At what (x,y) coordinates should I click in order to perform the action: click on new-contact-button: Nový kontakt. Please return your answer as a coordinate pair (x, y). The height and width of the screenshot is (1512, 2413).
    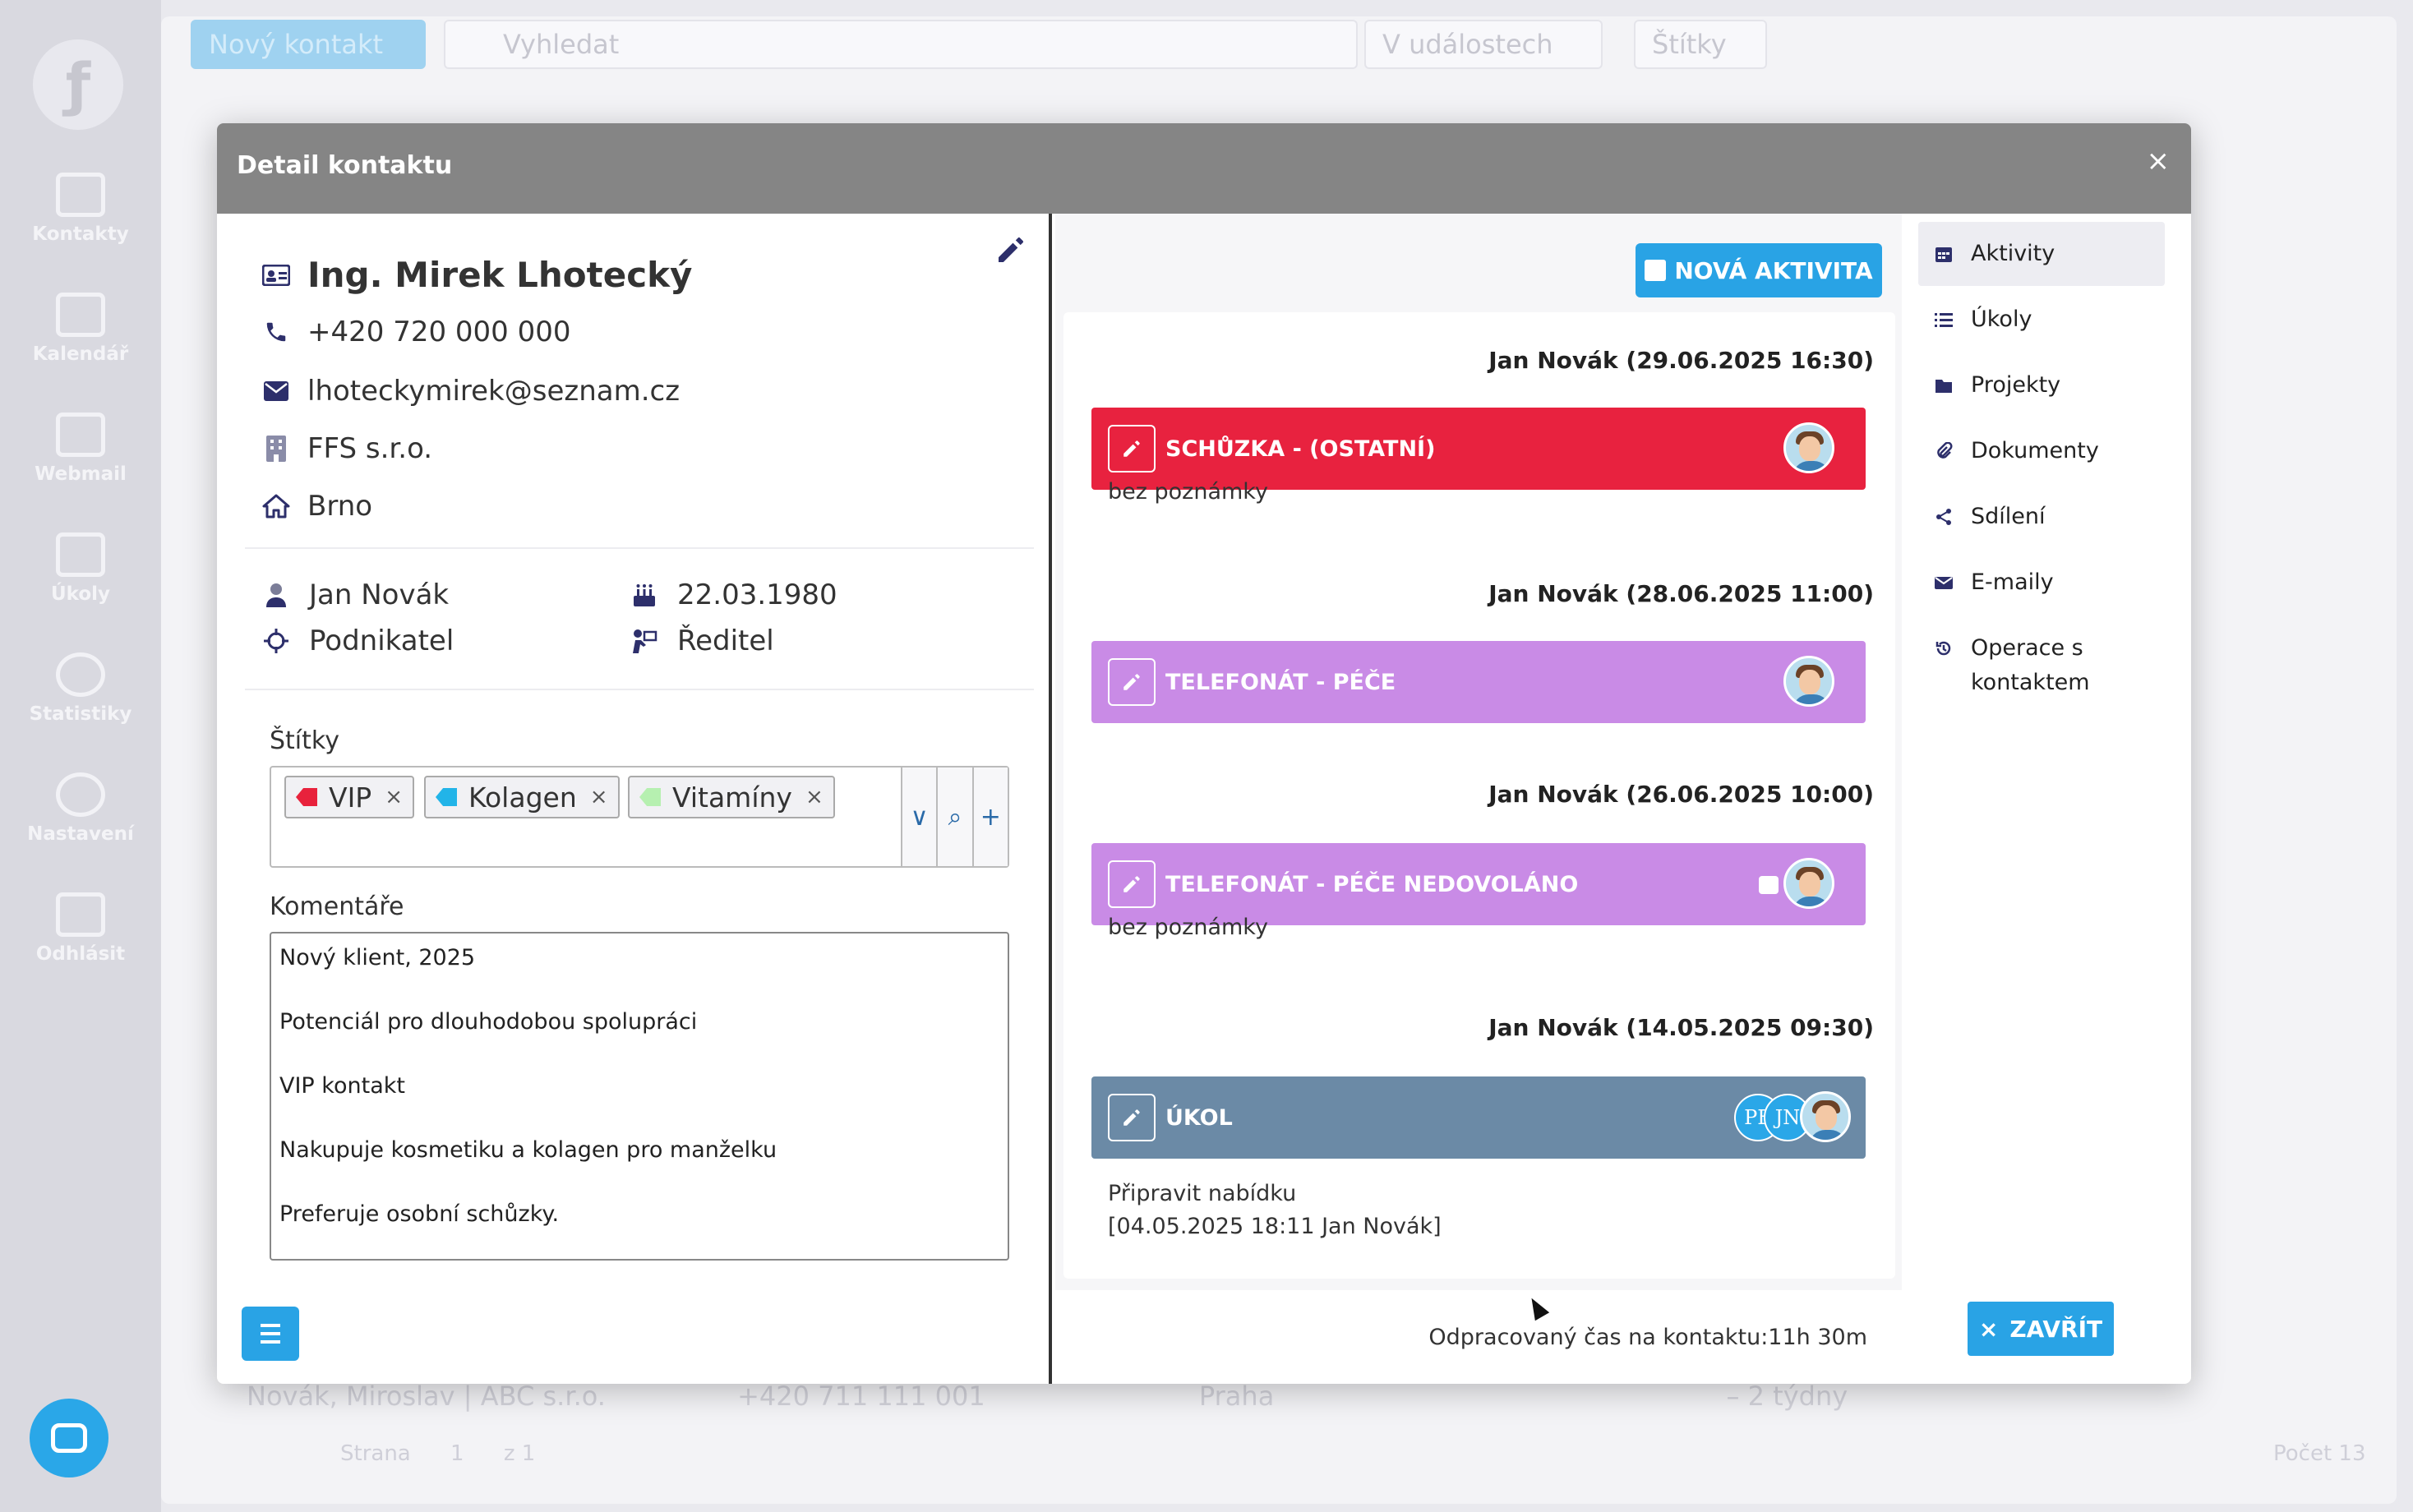
    Looking at the image, I should click on (308, 45).